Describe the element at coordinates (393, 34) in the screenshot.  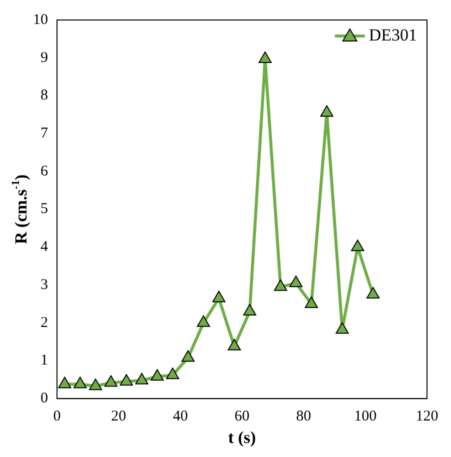
I see `legend-label: DE301` at that location.